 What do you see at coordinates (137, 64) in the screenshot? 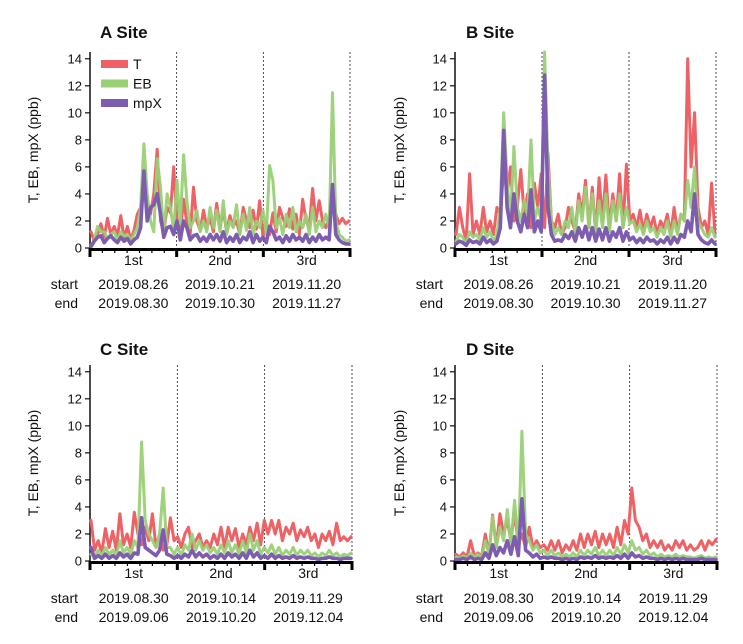
I see `legend-label-t: T` at bounding box center [137, 64].